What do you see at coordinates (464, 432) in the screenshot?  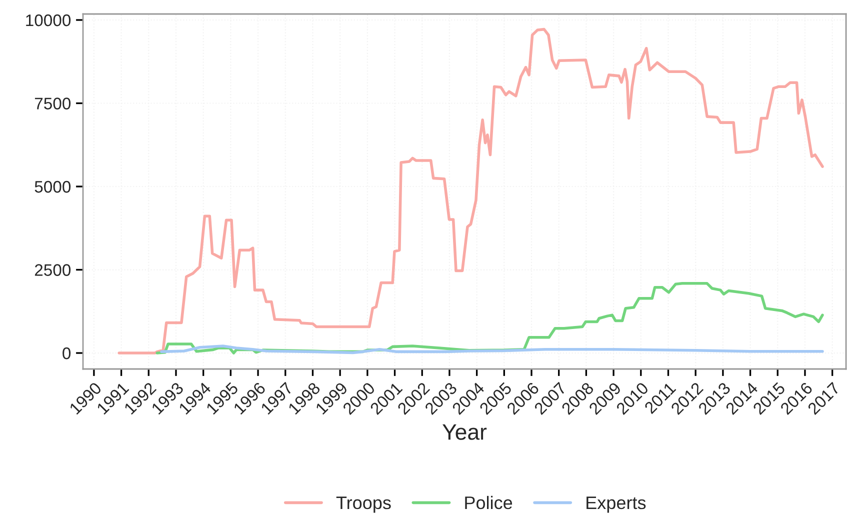 I see `x-axis-title: Year` at bounding box center [464, 432].